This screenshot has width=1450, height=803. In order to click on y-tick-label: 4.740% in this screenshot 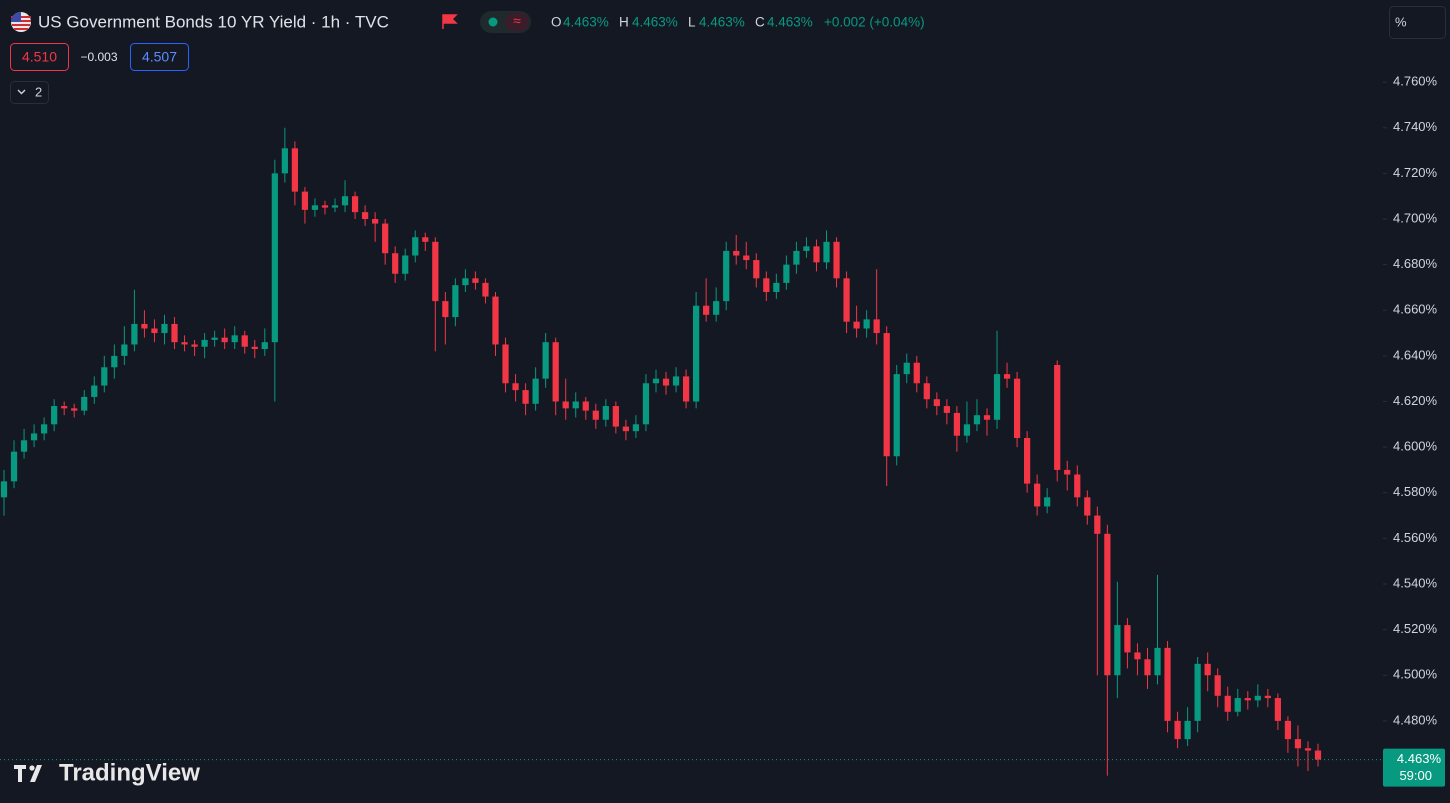, I will do `click(1415, 126)`.